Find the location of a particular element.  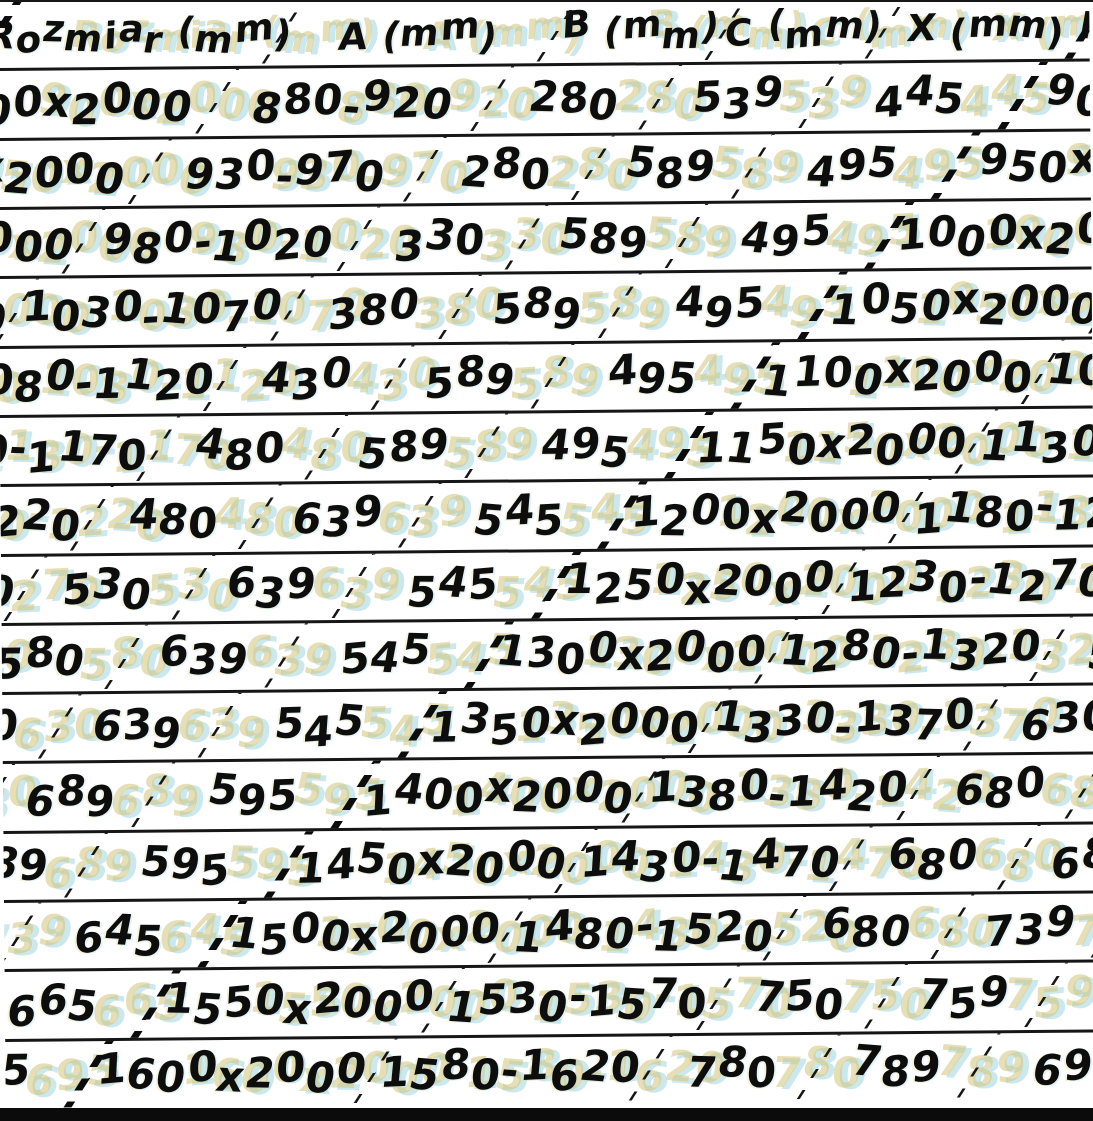

cell-text: X (mm) is located at coordinates (986, 28).